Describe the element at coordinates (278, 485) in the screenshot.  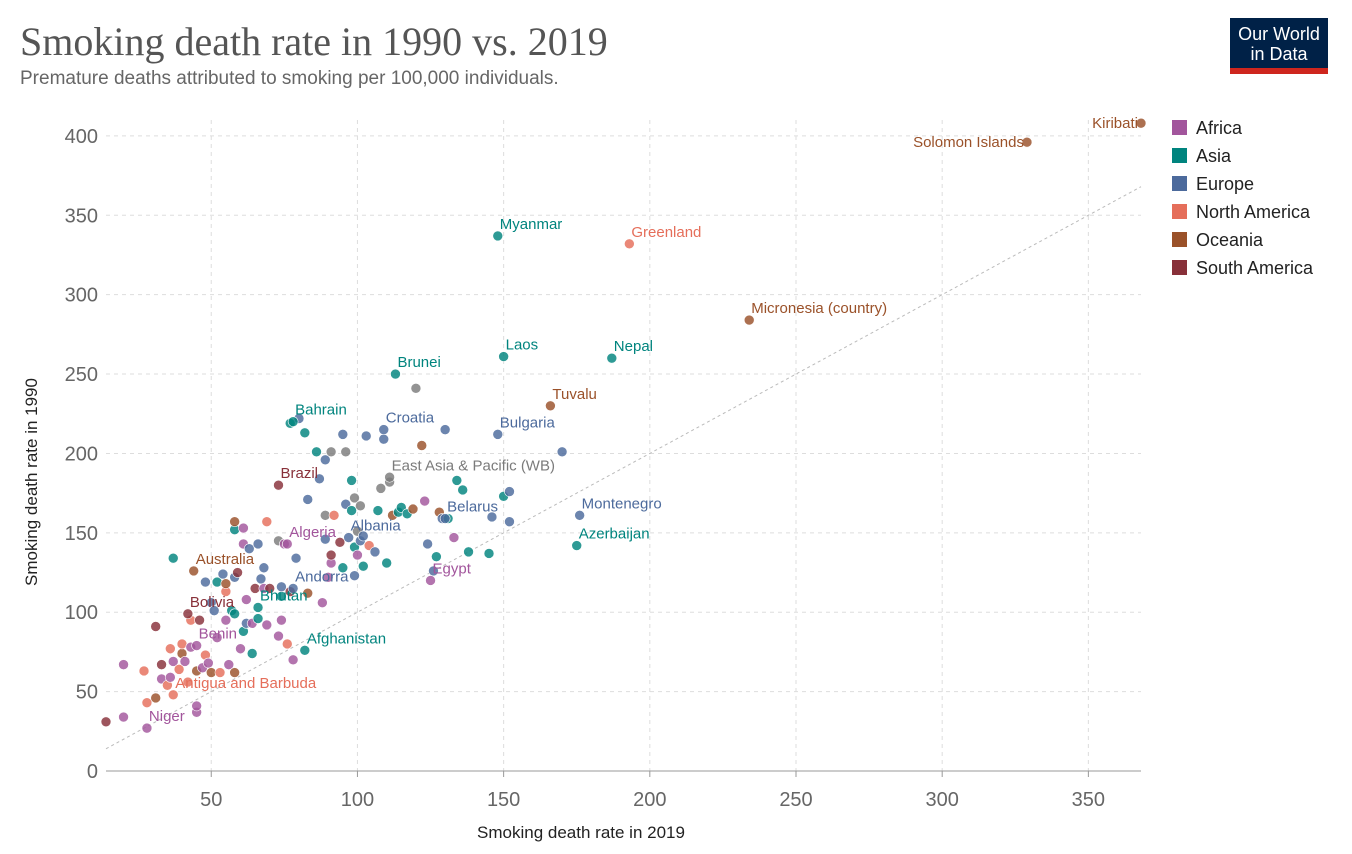
I see `data-point-brazil` at that location.